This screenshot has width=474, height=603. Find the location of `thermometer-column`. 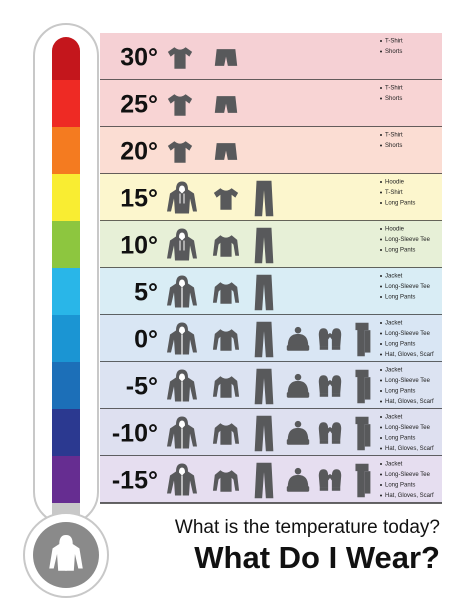

thermometer-column is located at coordinates (66, 280).